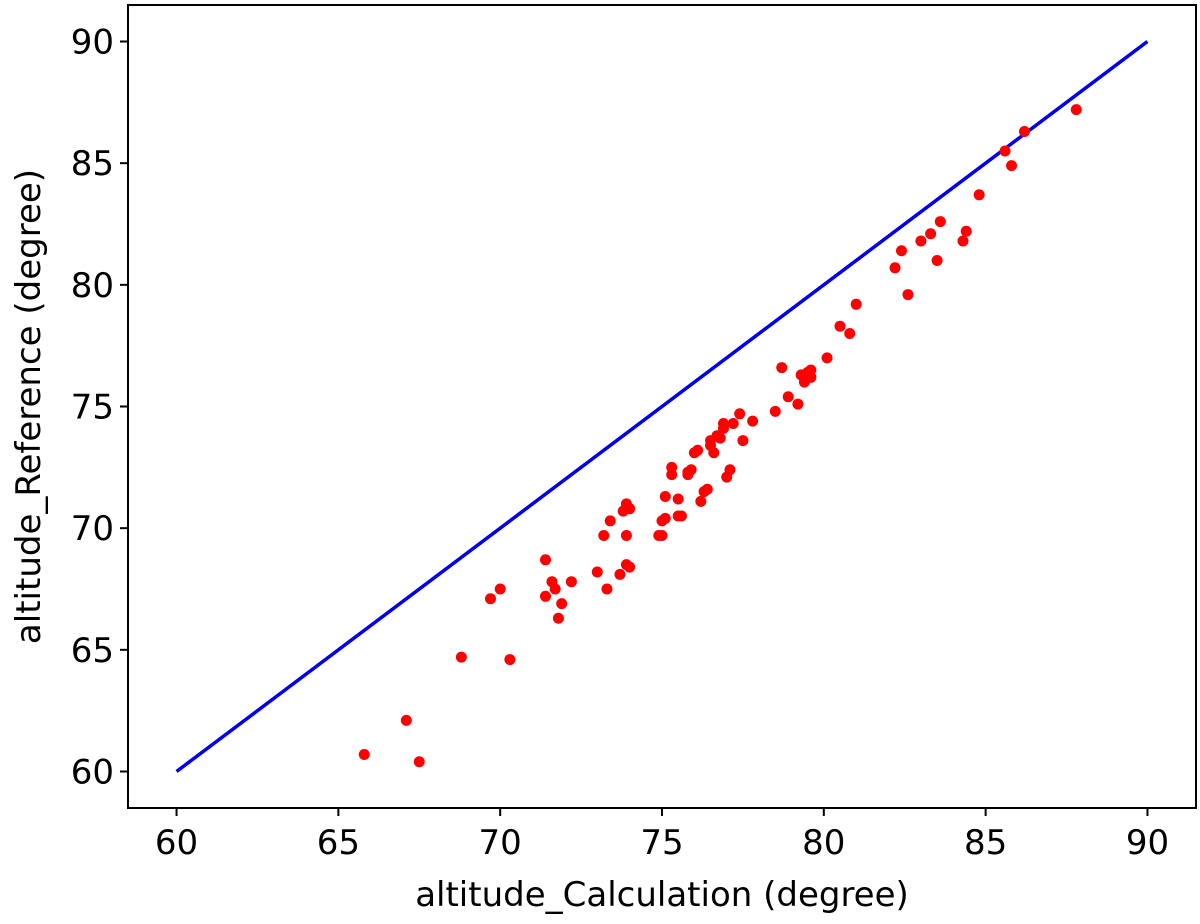 The width and height of the screenshot is (1200, 924). Describe the element at coordinates (92, 651) in the screenshot. I see `y-tick-label: 65` at that location.